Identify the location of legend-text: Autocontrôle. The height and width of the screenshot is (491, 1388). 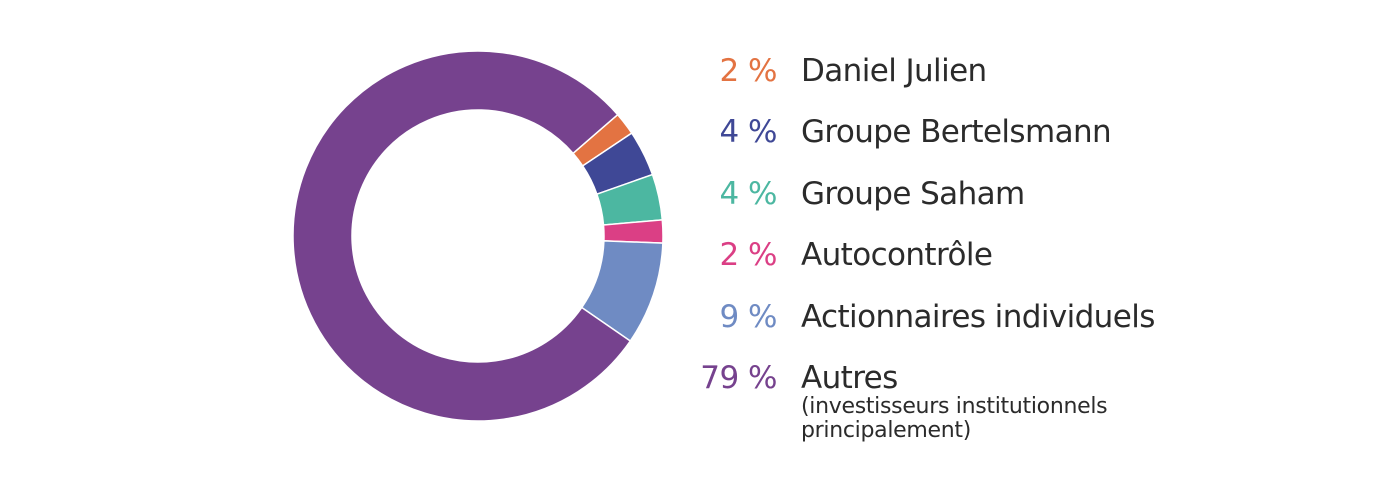
(897, 255).